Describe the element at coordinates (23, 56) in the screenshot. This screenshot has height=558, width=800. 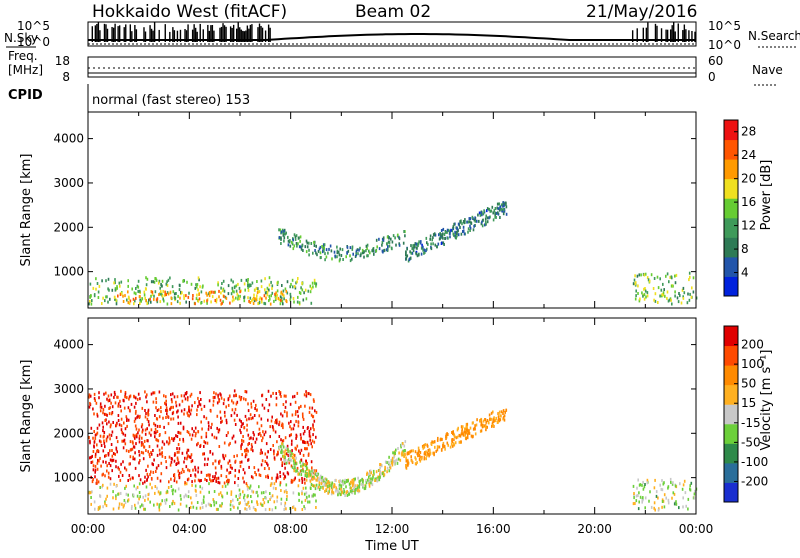
I see `freq-label-1: Freq.` at that location.